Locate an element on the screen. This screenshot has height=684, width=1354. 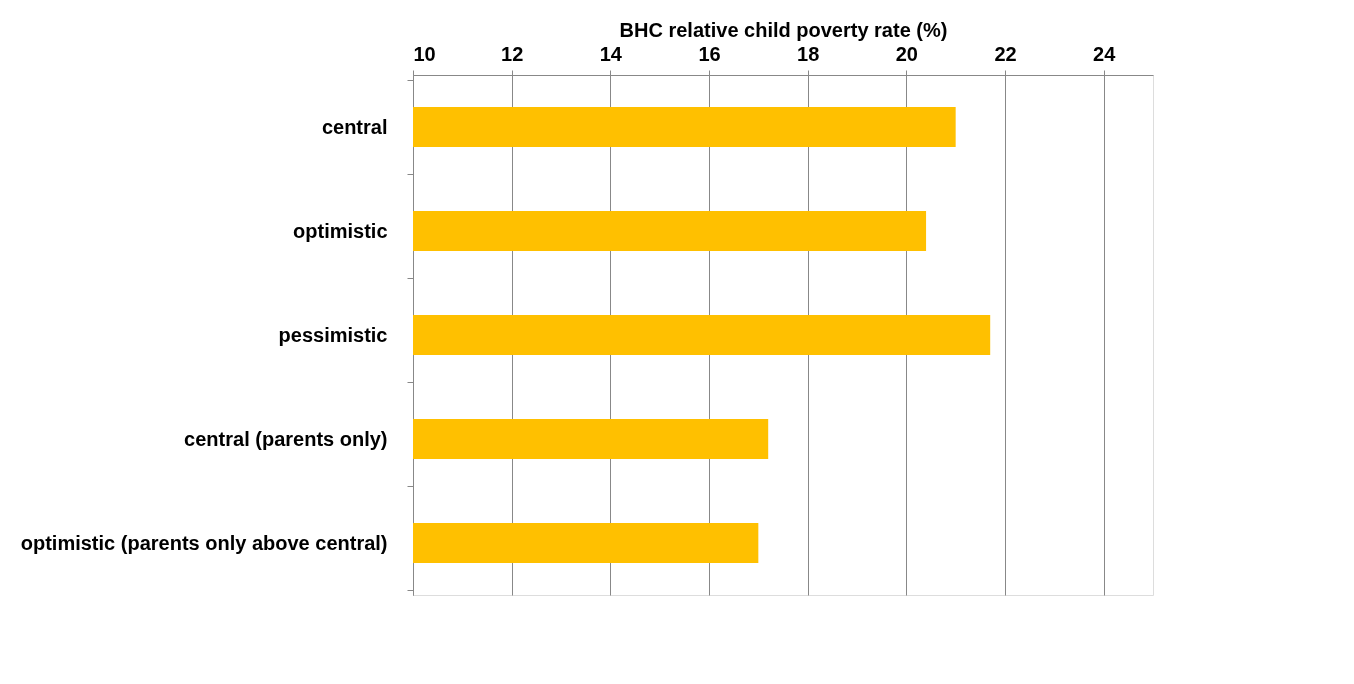
y-tick-label: central (parents only) is located at coordinates (286, 438).